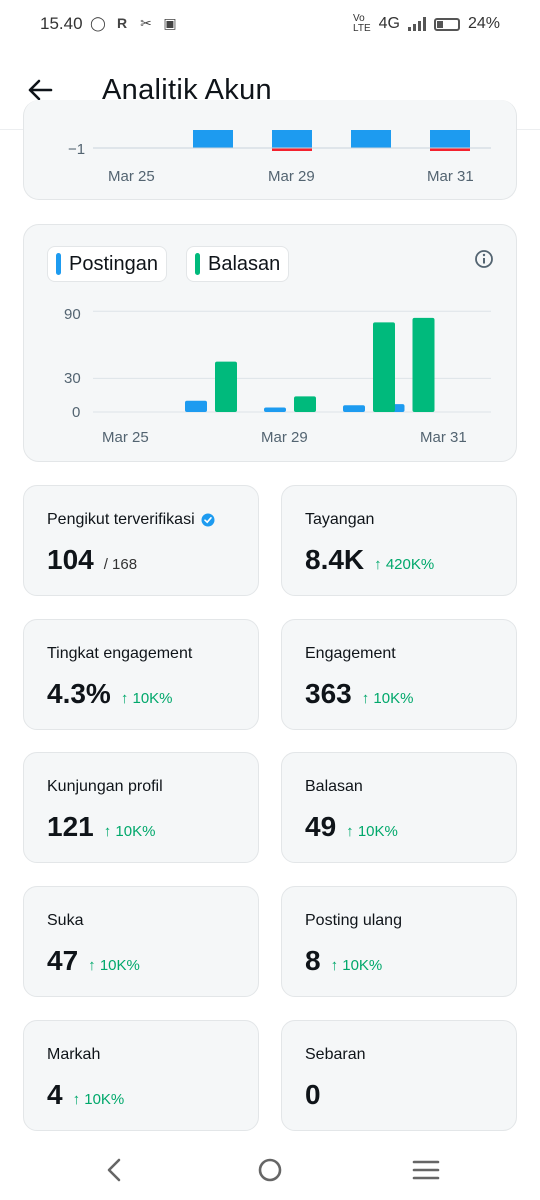 Image resolution: width=540 pixels, height=1200 pixels. Describe the element at coordinates (79, 693) in the screenshot. I see `stat-value: 4.3%` at that location.